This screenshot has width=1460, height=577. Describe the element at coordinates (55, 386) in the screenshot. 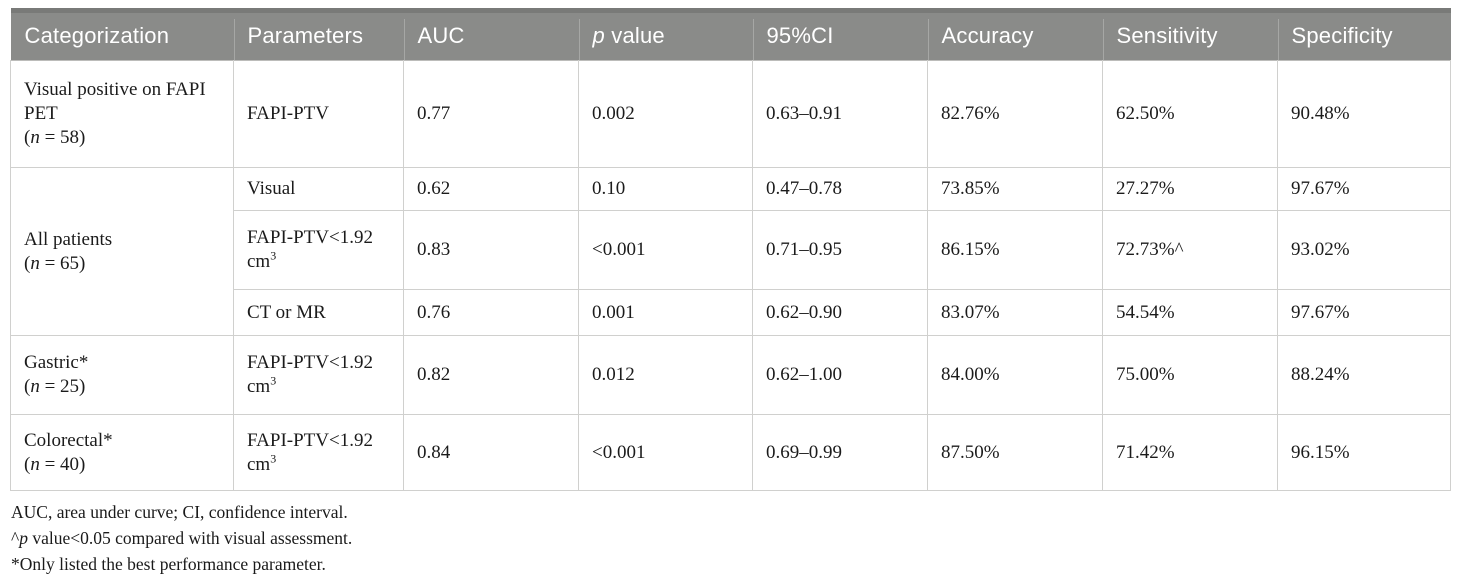

I see `sample-size-label: (n = 25)` at that location.